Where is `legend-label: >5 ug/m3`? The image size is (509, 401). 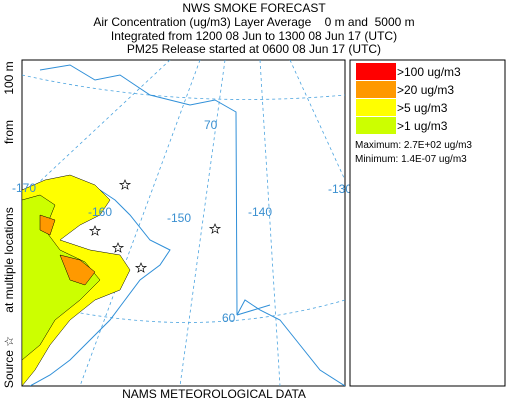
legend-label: >5 ug/m3 is located at coordinates (422, 108).